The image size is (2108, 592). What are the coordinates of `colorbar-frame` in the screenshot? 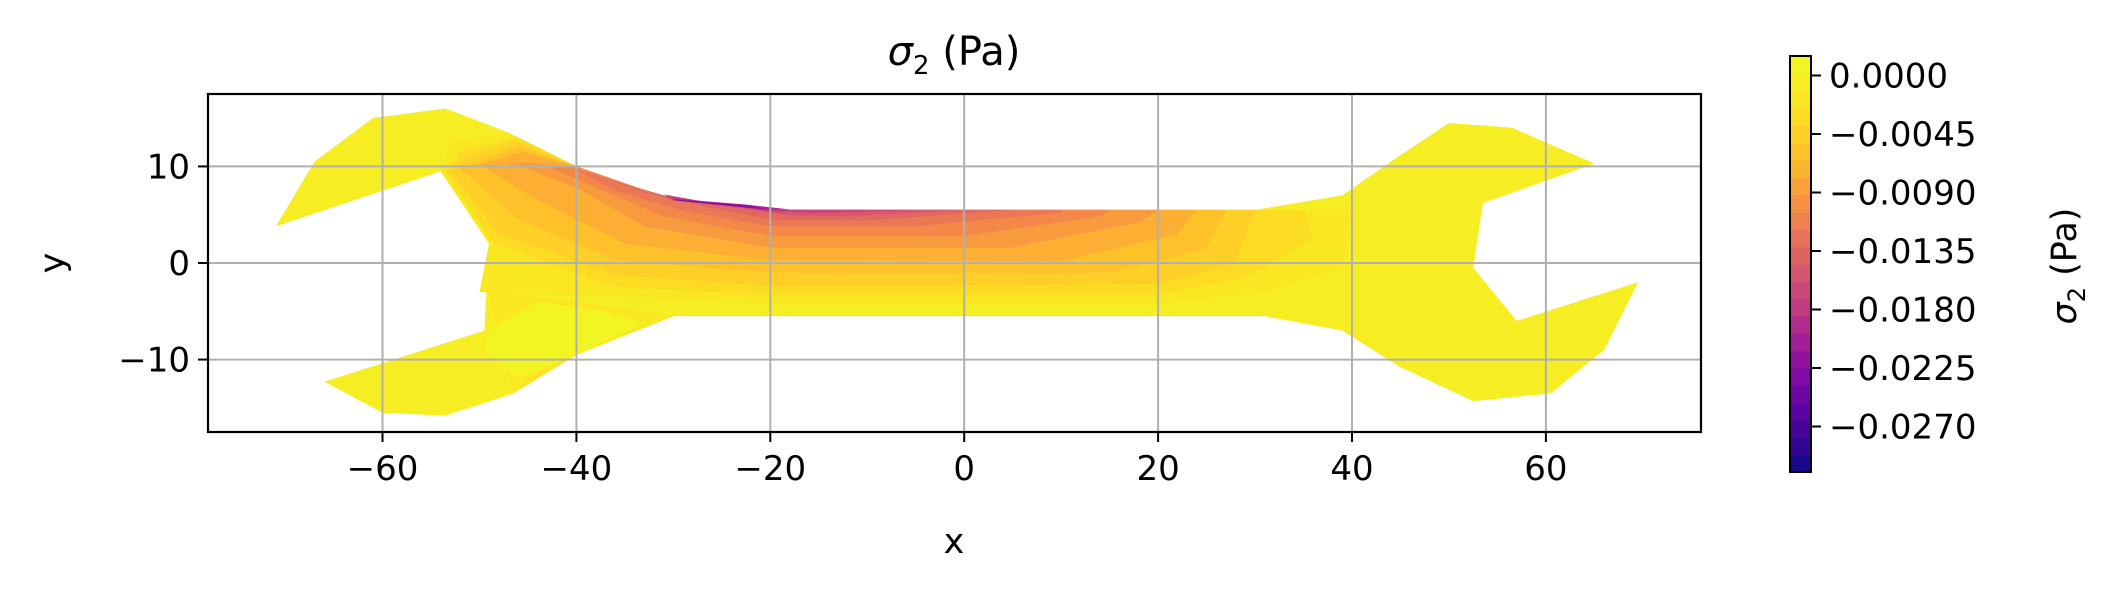 It's located at (1800, 264).